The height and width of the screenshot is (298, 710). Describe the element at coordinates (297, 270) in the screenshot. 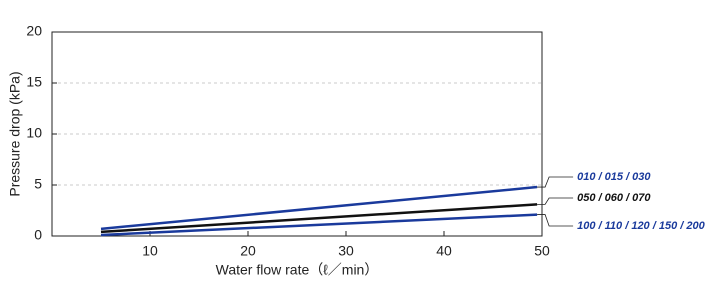

I see `x-axis-label: Water flow rate（ℓ／min）` at that location.